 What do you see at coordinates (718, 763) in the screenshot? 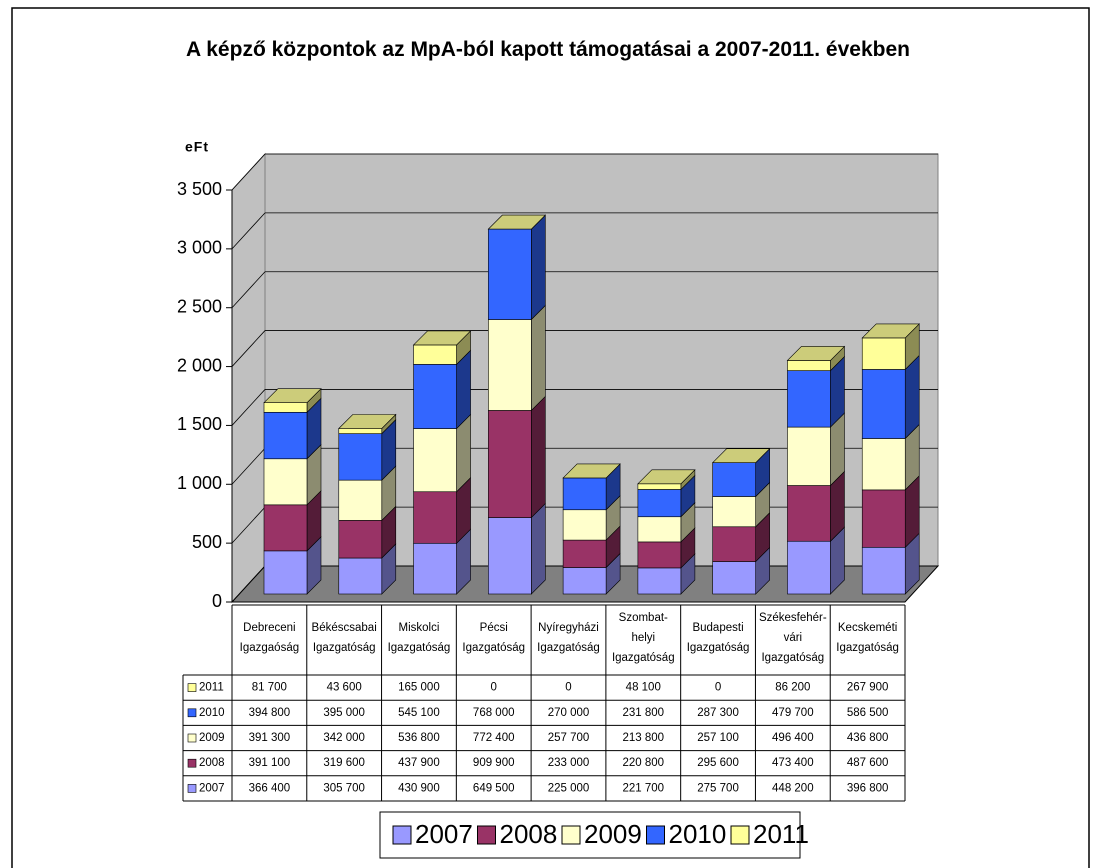
I see `table-value: 295 600` at bounding box center [718, 763].